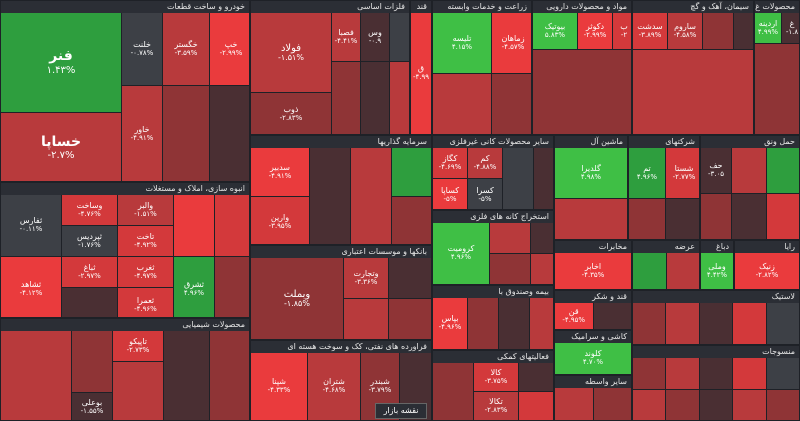 This screenshot has width=800, height=421. I want to click on tile-tapiko: تاپیکو -۲.۷۳%, so click(138, 346).